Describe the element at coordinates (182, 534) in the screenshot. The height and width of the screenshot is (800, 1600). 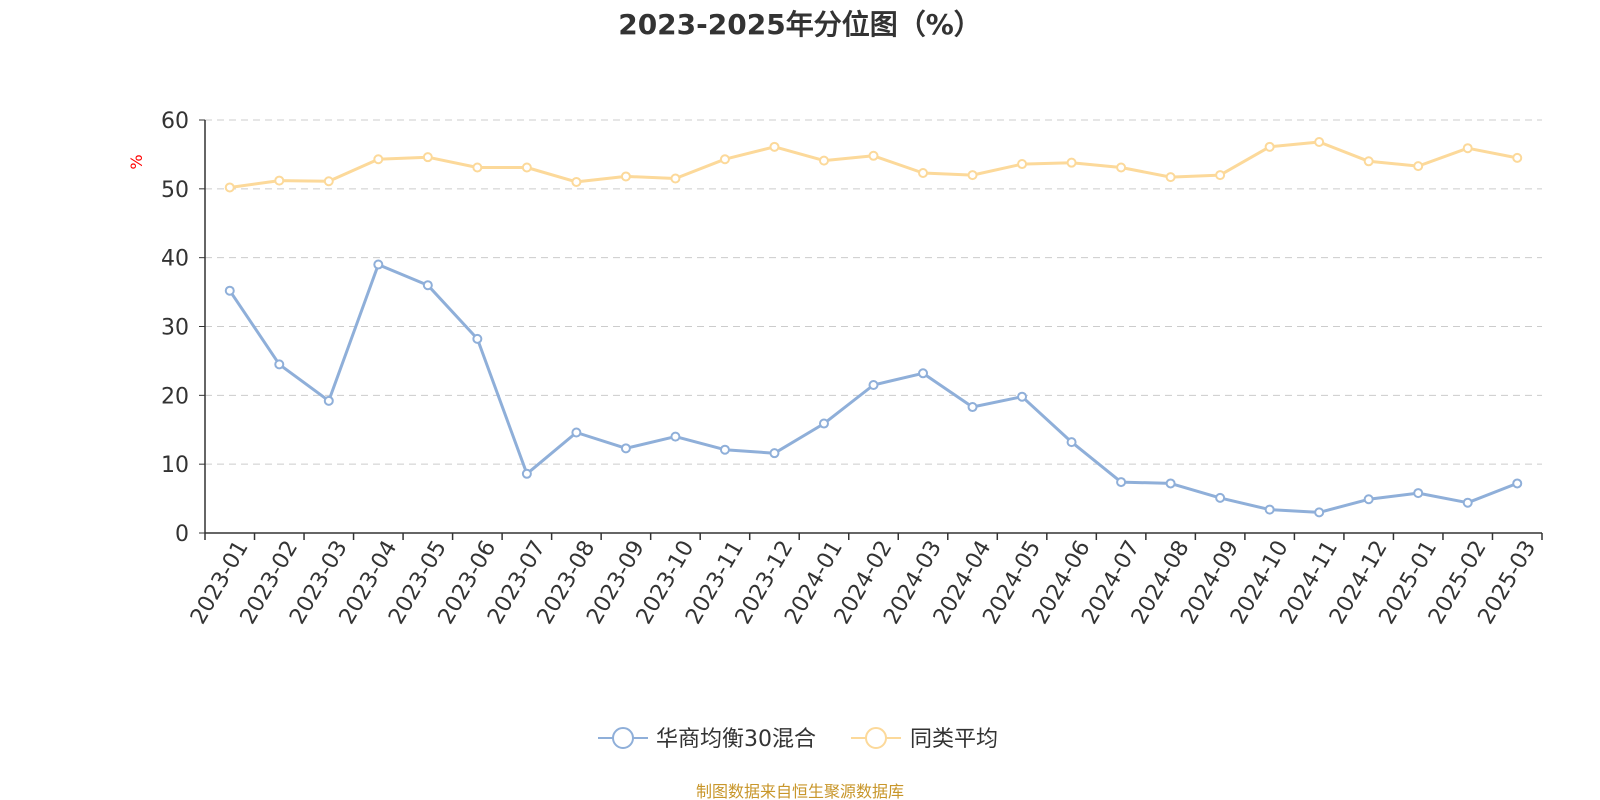
I see `y-tick-label-0: 0` at that location.